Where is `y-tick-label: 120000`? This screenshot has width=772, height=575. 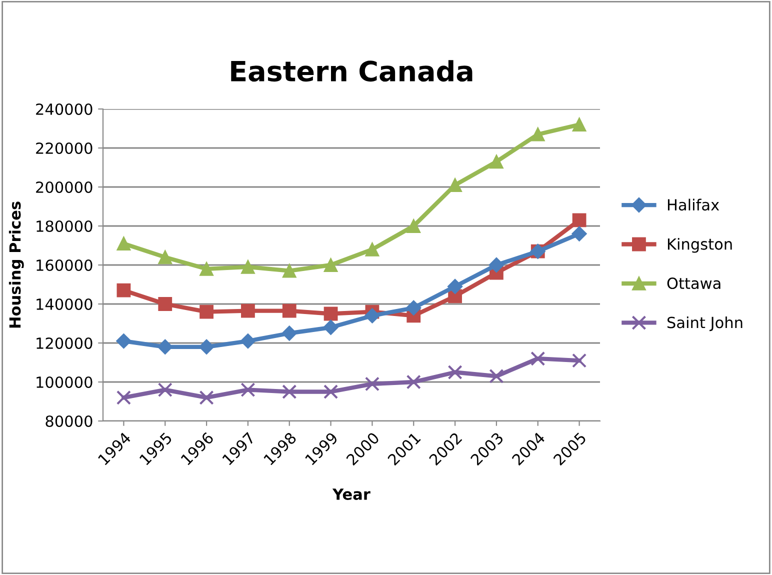 y-tick-label: 120000 is located at coordinates (64, 343).